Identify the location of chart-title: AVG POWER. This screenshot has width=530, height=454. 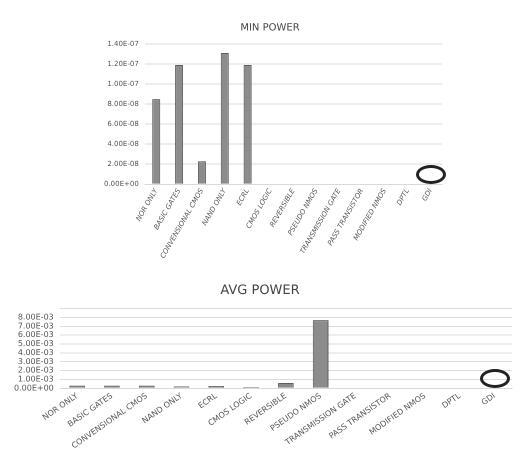
(260, 290).